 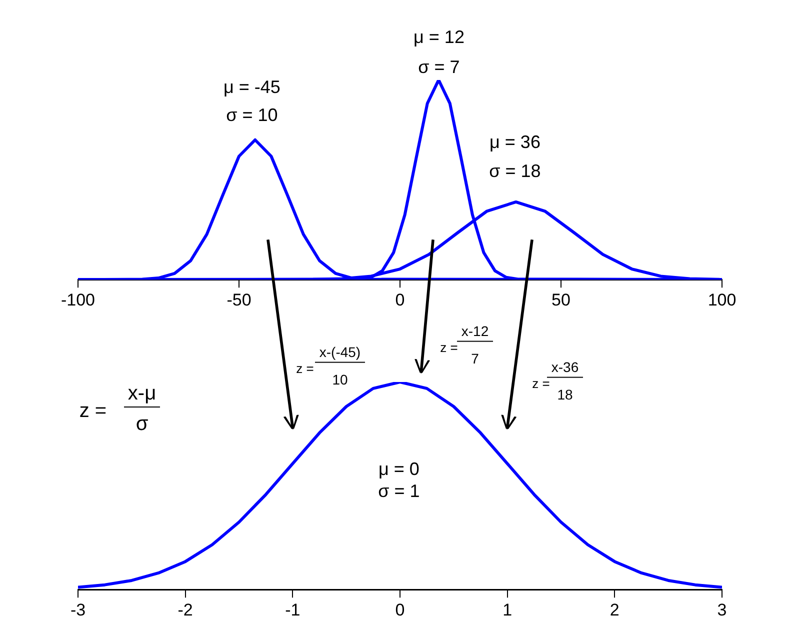 What do you see at coordinates (565, 366) in the screenshot?
I see `text: x-36` at bounding box center [565, 366].